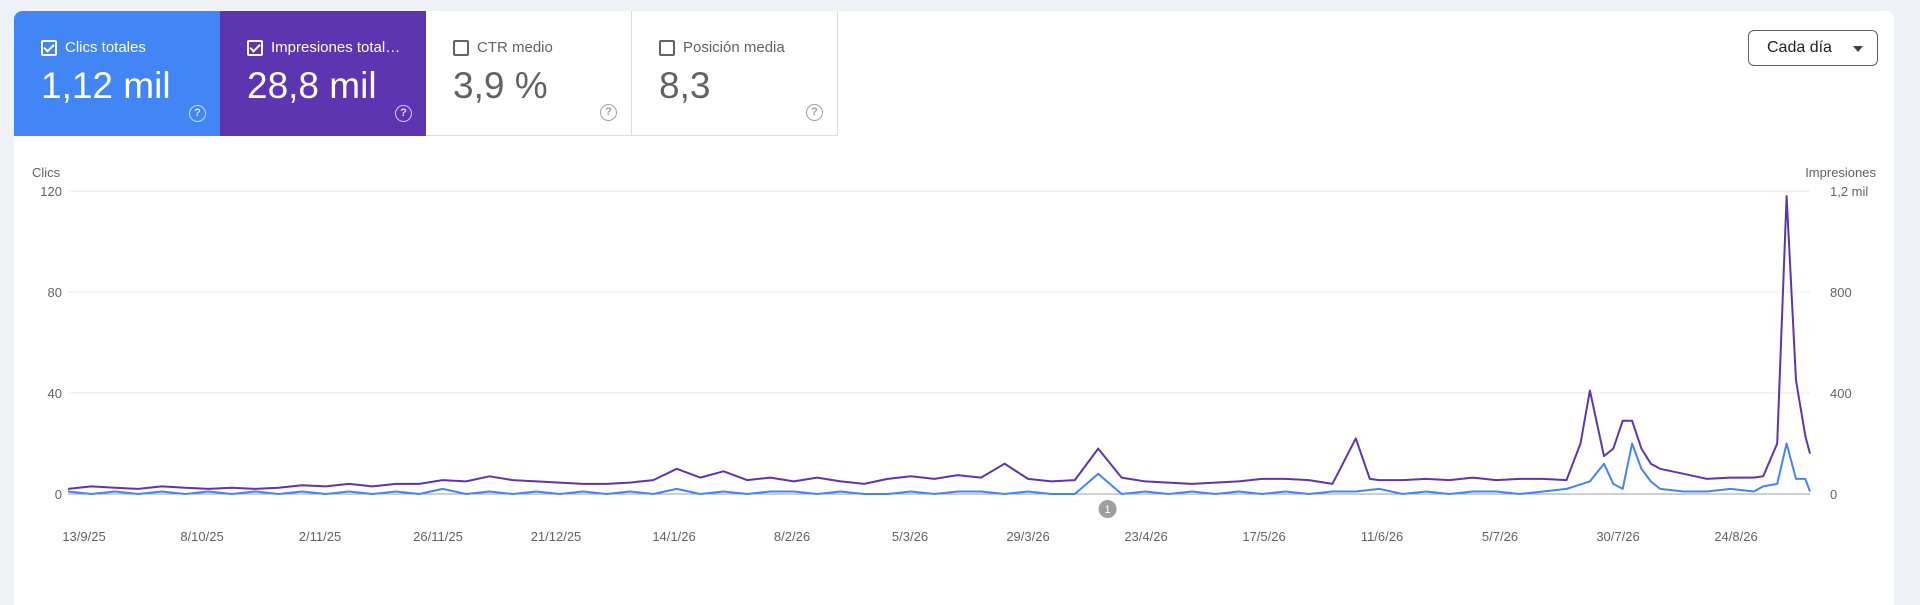 This screenshot has width=1920, height=605. Describe the element at coordinates (438, 536) in the screenshot. I see `x-axis-tick-label: 26/11/25` at that location.